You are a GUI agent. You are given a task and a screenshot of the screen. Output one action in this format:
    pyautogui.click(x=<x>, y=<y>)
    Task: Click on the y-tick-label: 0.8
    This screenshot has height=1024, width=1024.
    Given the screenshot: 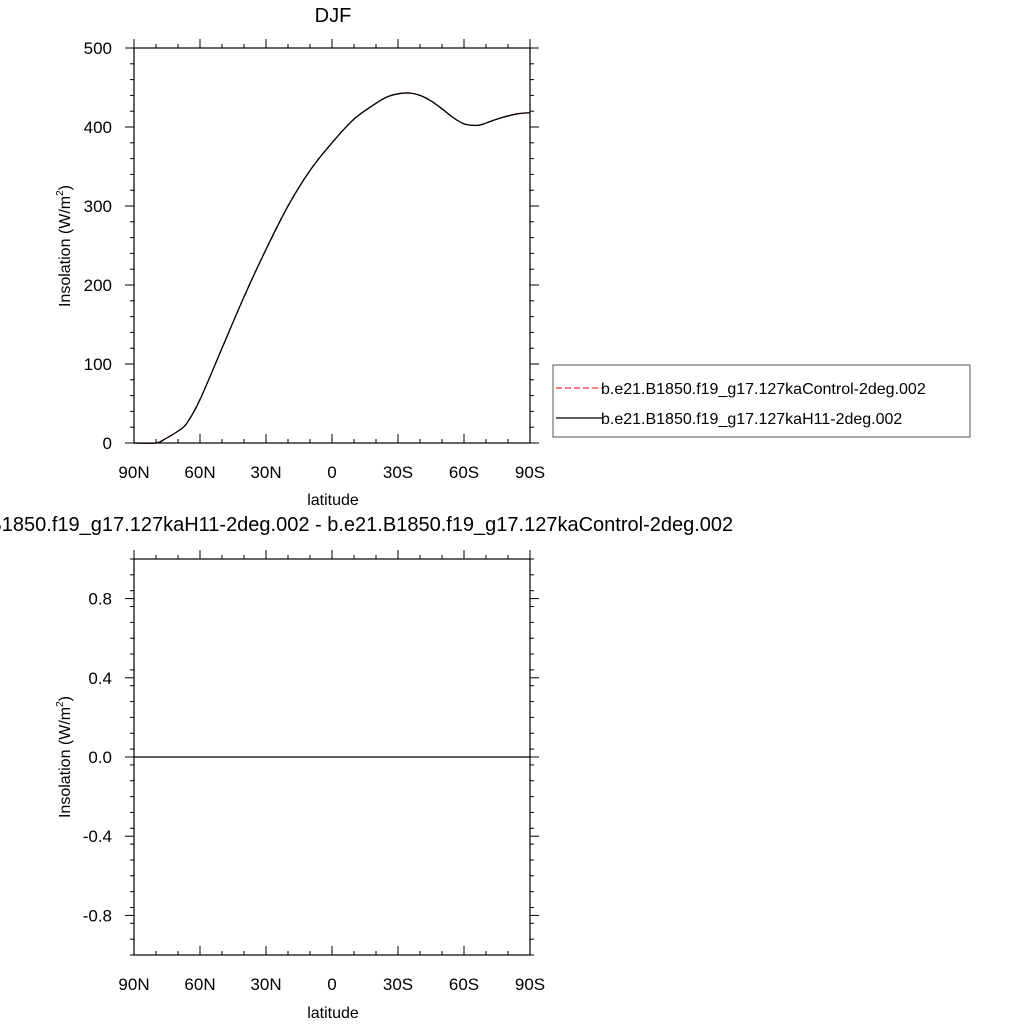 What is the action you would take?
    pyautogui.click(x=100, y=599)
    